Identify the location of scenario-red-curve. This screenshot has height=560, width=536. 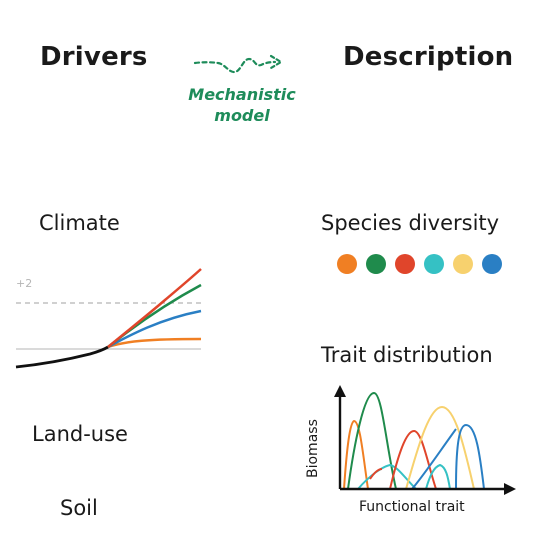
(154, 308).